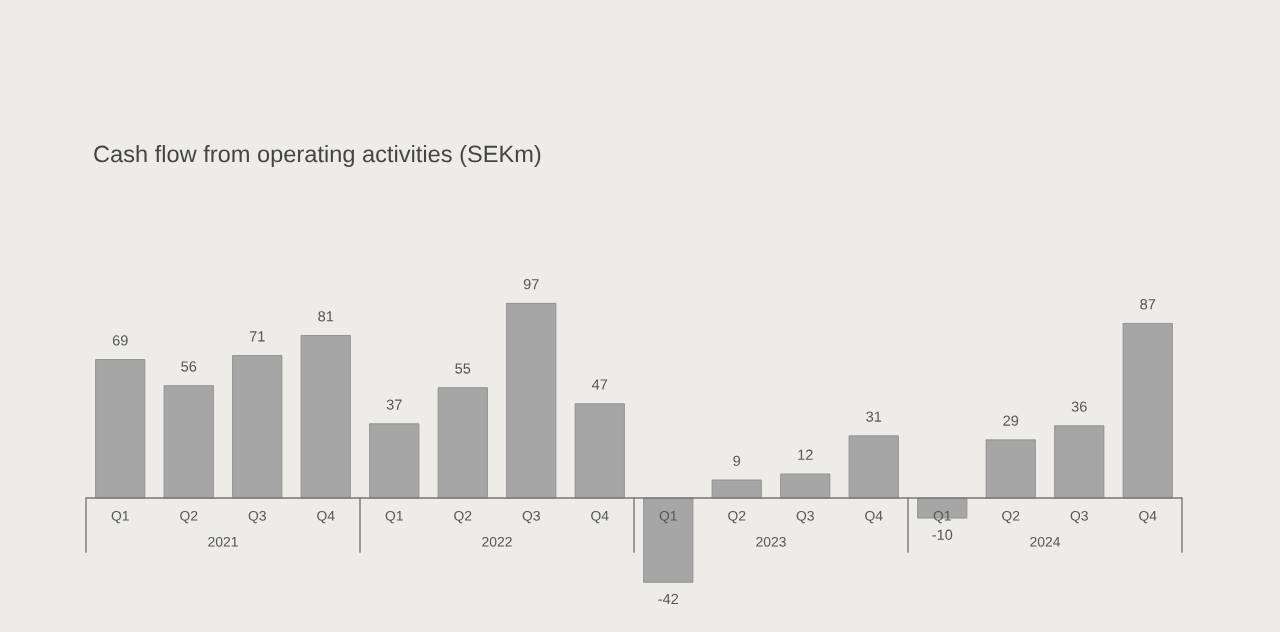  What do you see at coordinates (771, 541) in the screenshot?
I see `annotation: 2023` at bounding box center [771, 541].